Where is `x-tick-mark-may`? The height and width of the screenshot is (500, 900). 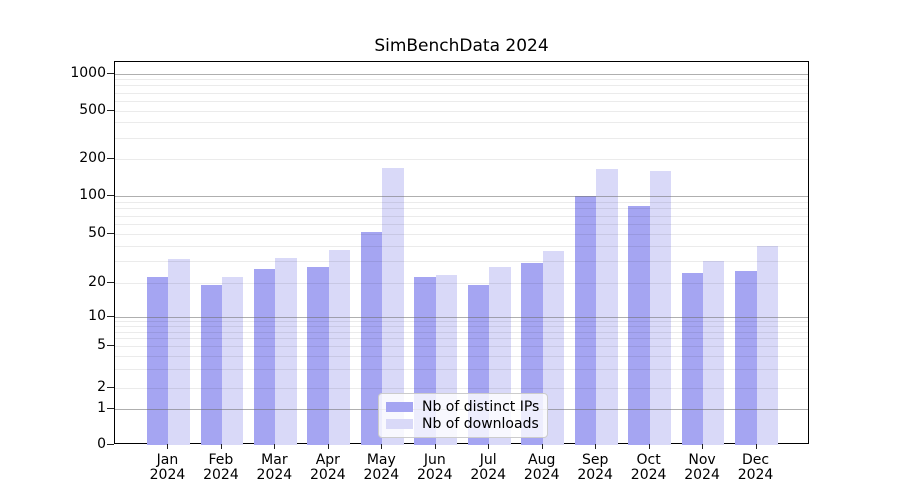
x-tick-mark-may is located at coordinates (382, 446).